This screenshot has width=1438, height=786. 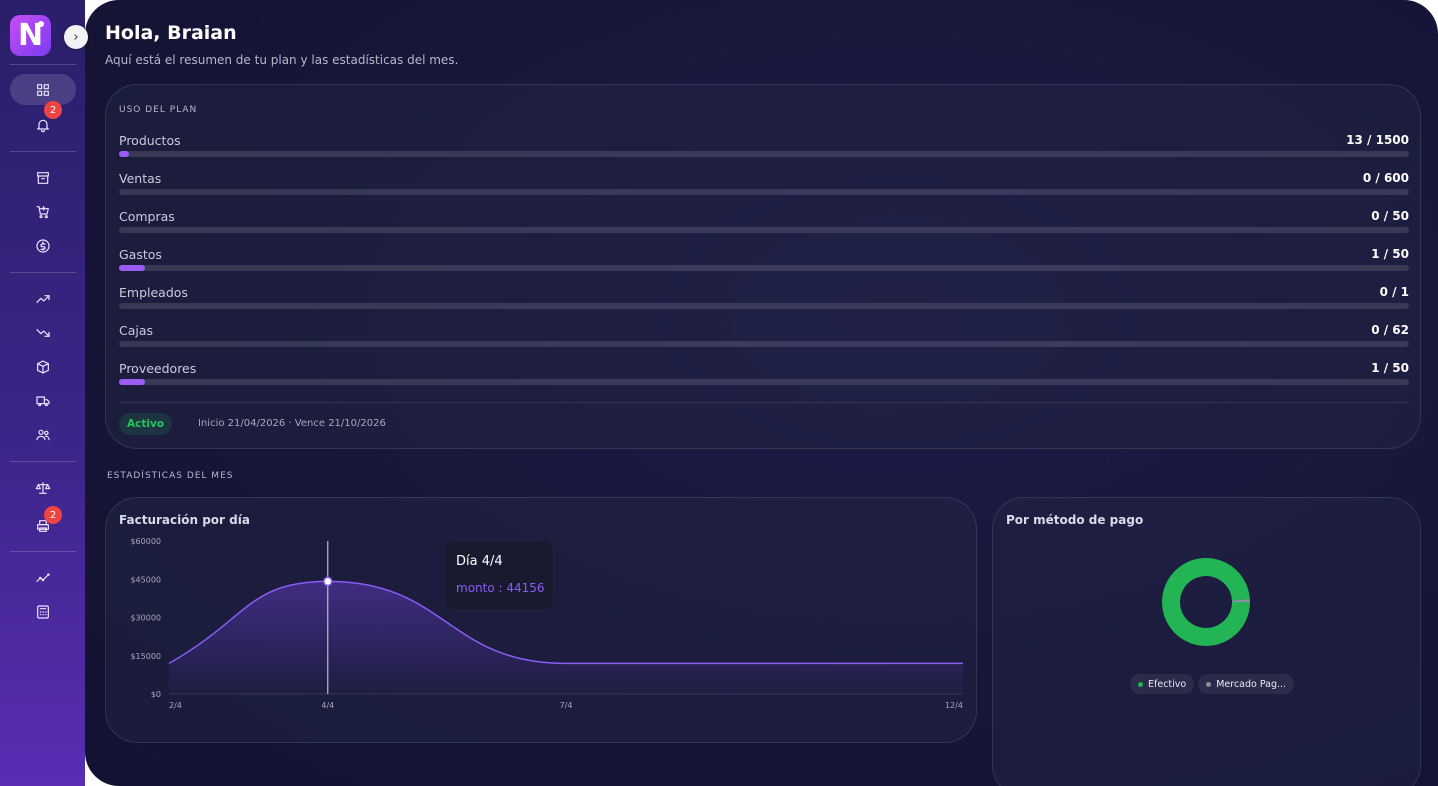 I want to click on app-logo: N, so click(x=30, y=35).